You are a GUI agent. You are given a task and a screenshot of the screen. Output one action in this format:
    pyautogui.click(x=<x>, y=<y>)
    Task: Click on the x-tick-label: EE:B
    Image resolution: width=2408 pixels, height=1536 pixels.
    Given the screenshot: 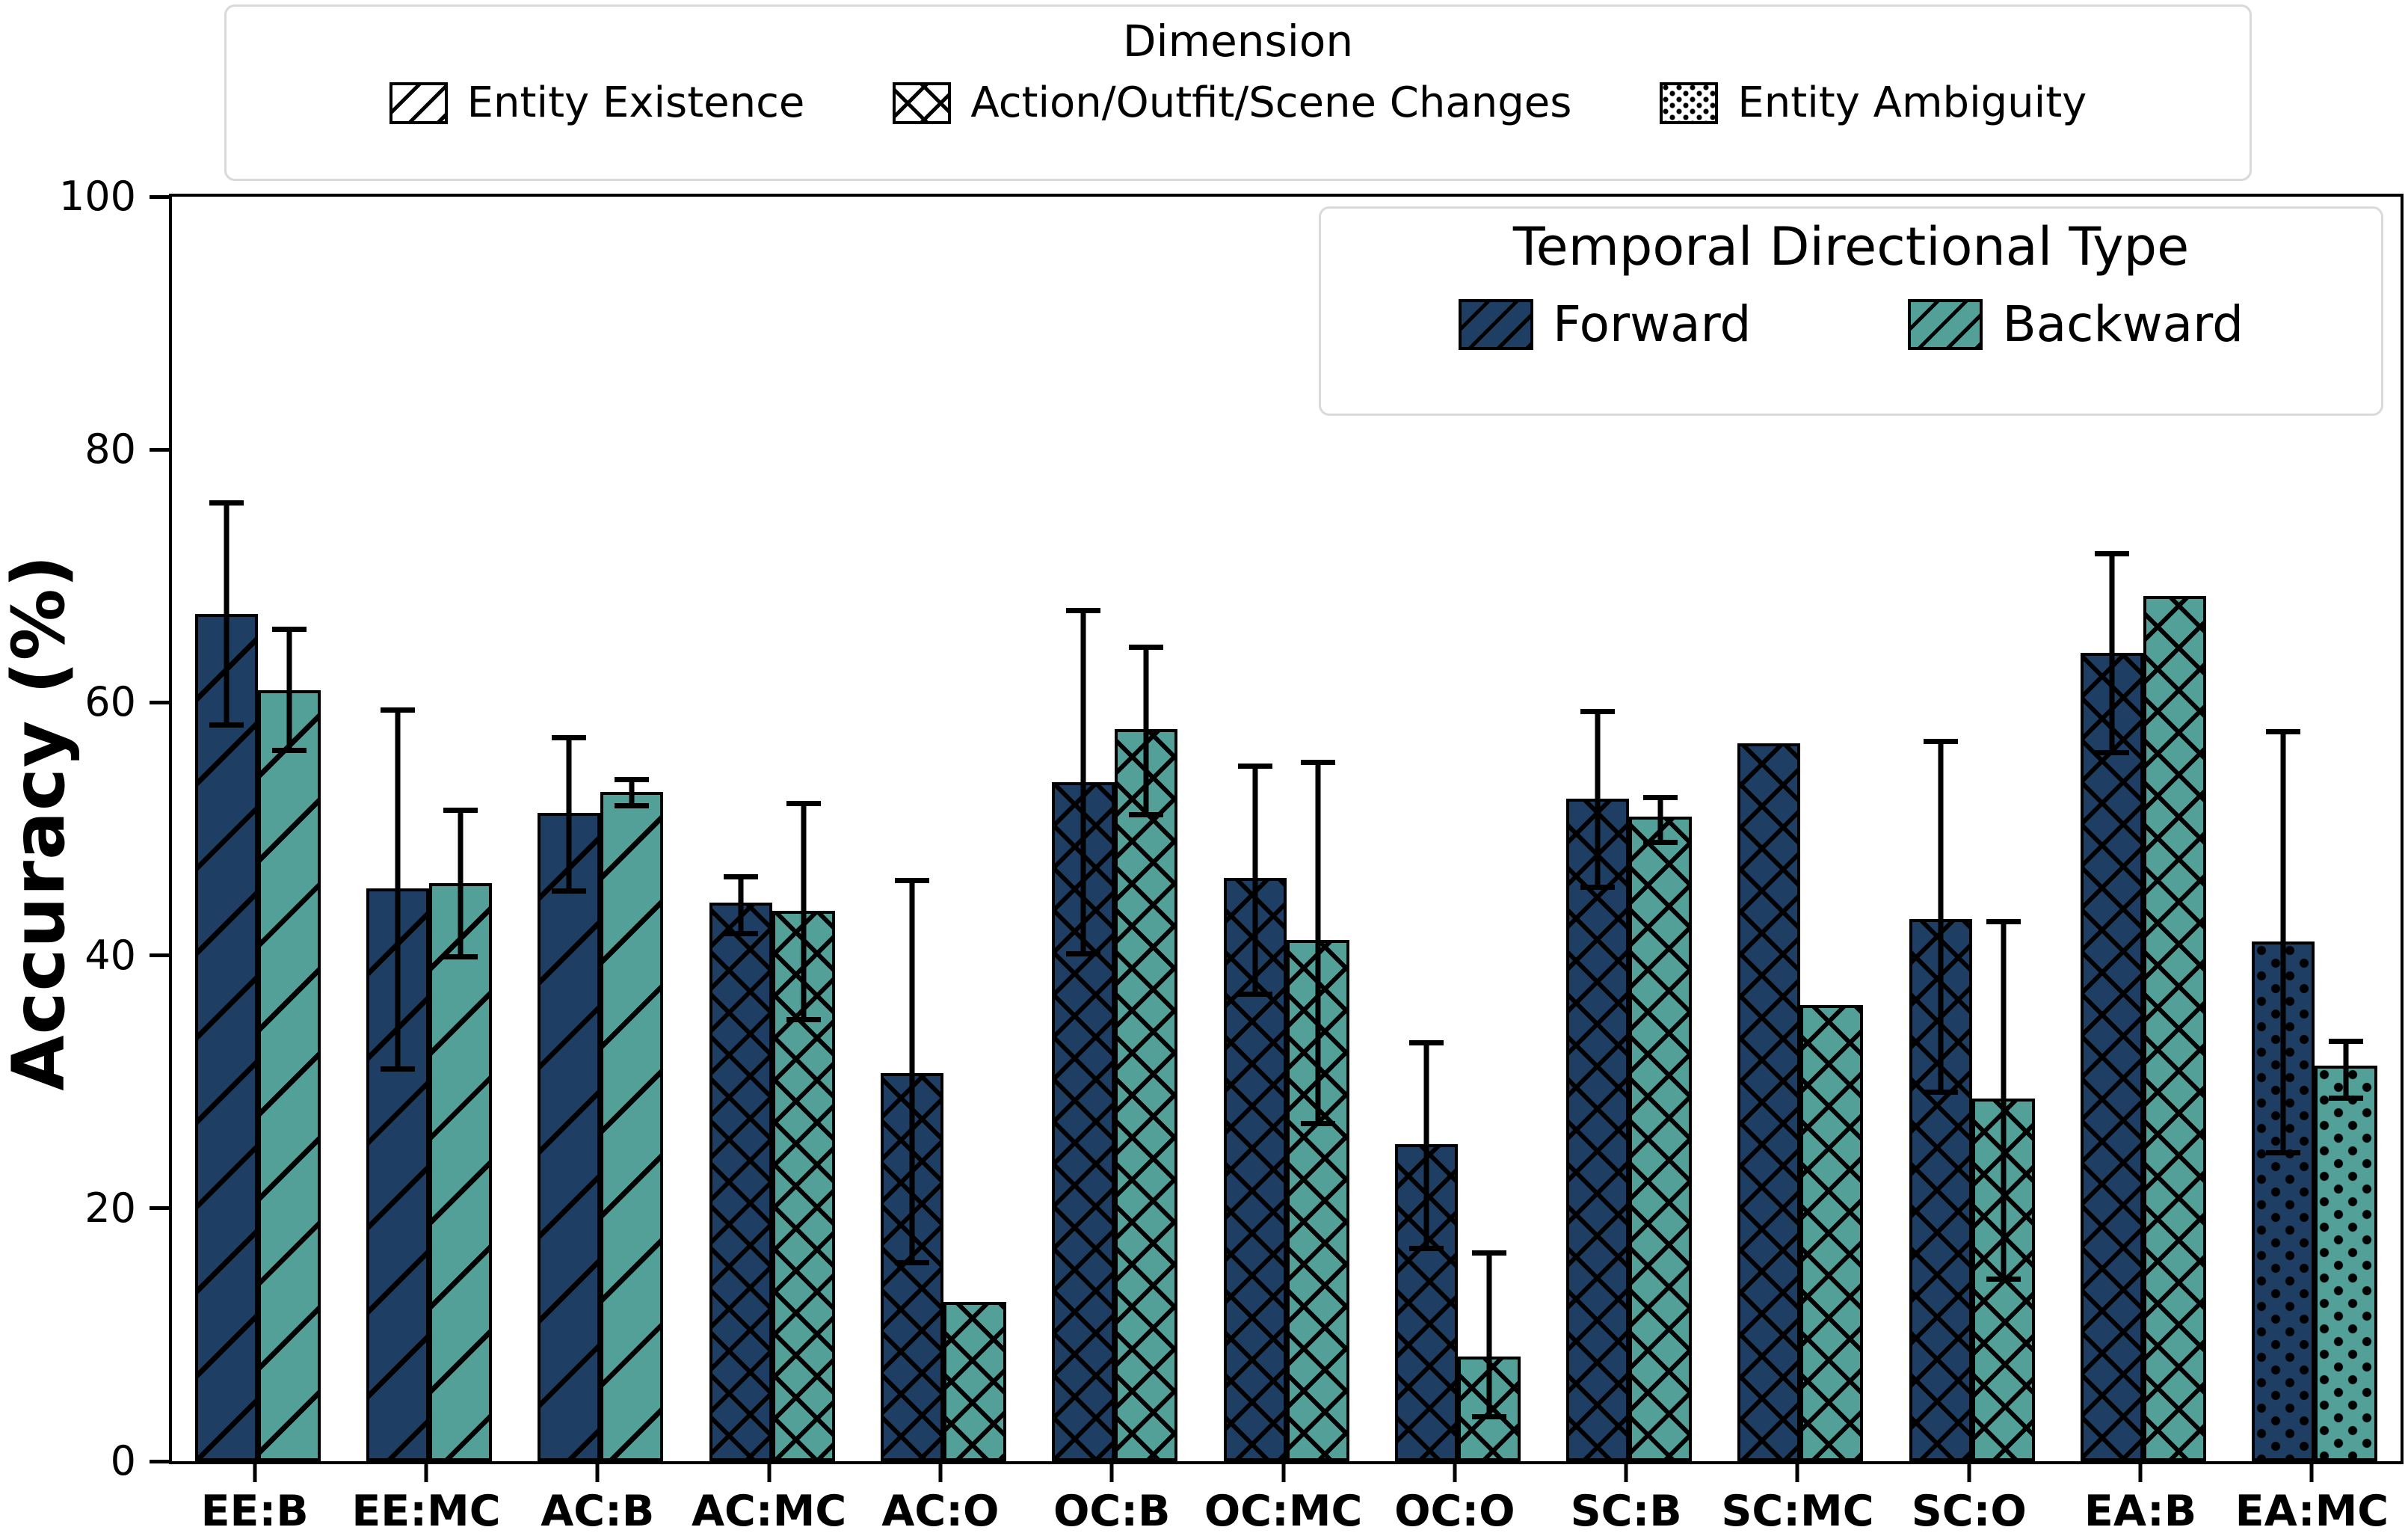 What is the action you would take?
    pyautogui.click(x=255, y=1511)
    